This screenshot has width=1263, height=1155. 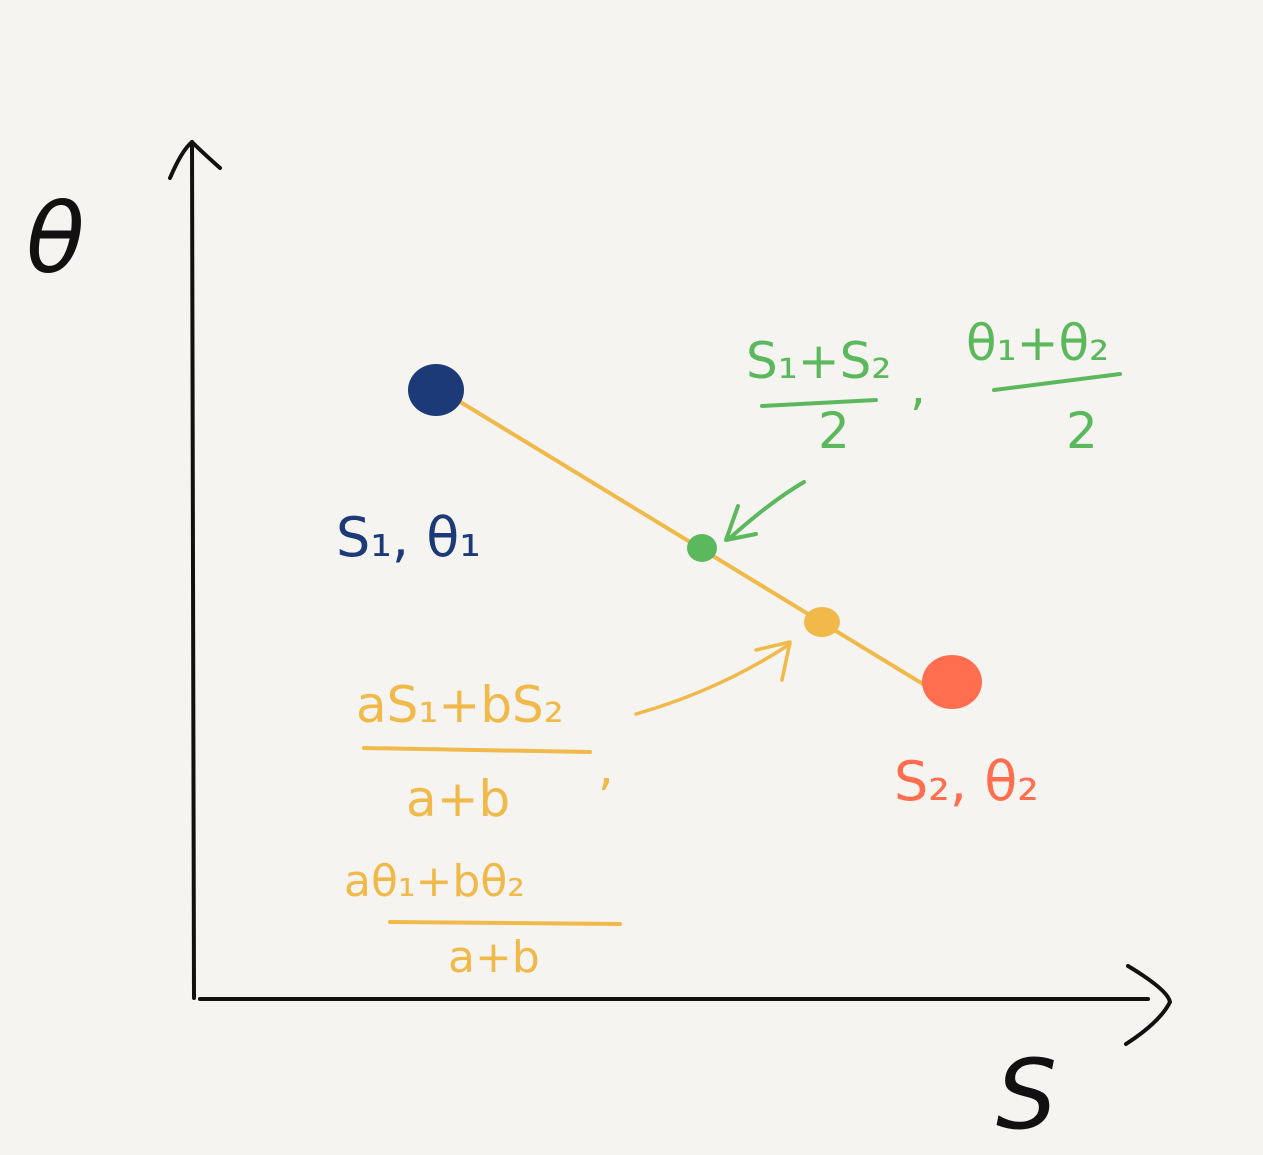 I want to click on midpoint-s-numerator: S₁+S₂, so click(x=818, y=361).